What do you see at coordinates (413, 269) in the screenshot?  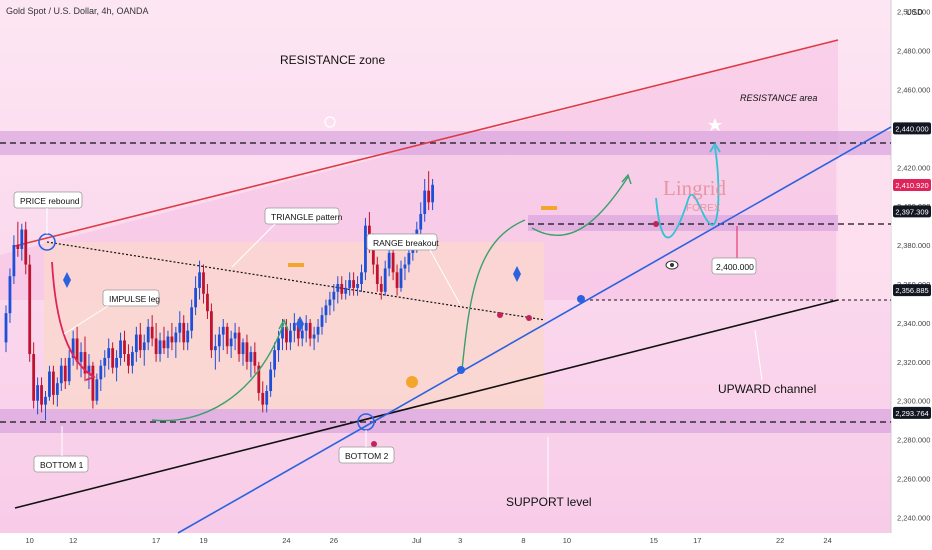 I see `range-breakout-callout: RANGE breakout` at bounding box center [413, 269].